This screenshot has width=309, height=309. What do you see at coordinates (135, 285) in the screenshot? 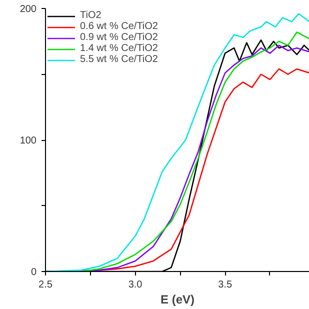
I see `x-tick-label: 3.0` at bounding box center [135, 285].